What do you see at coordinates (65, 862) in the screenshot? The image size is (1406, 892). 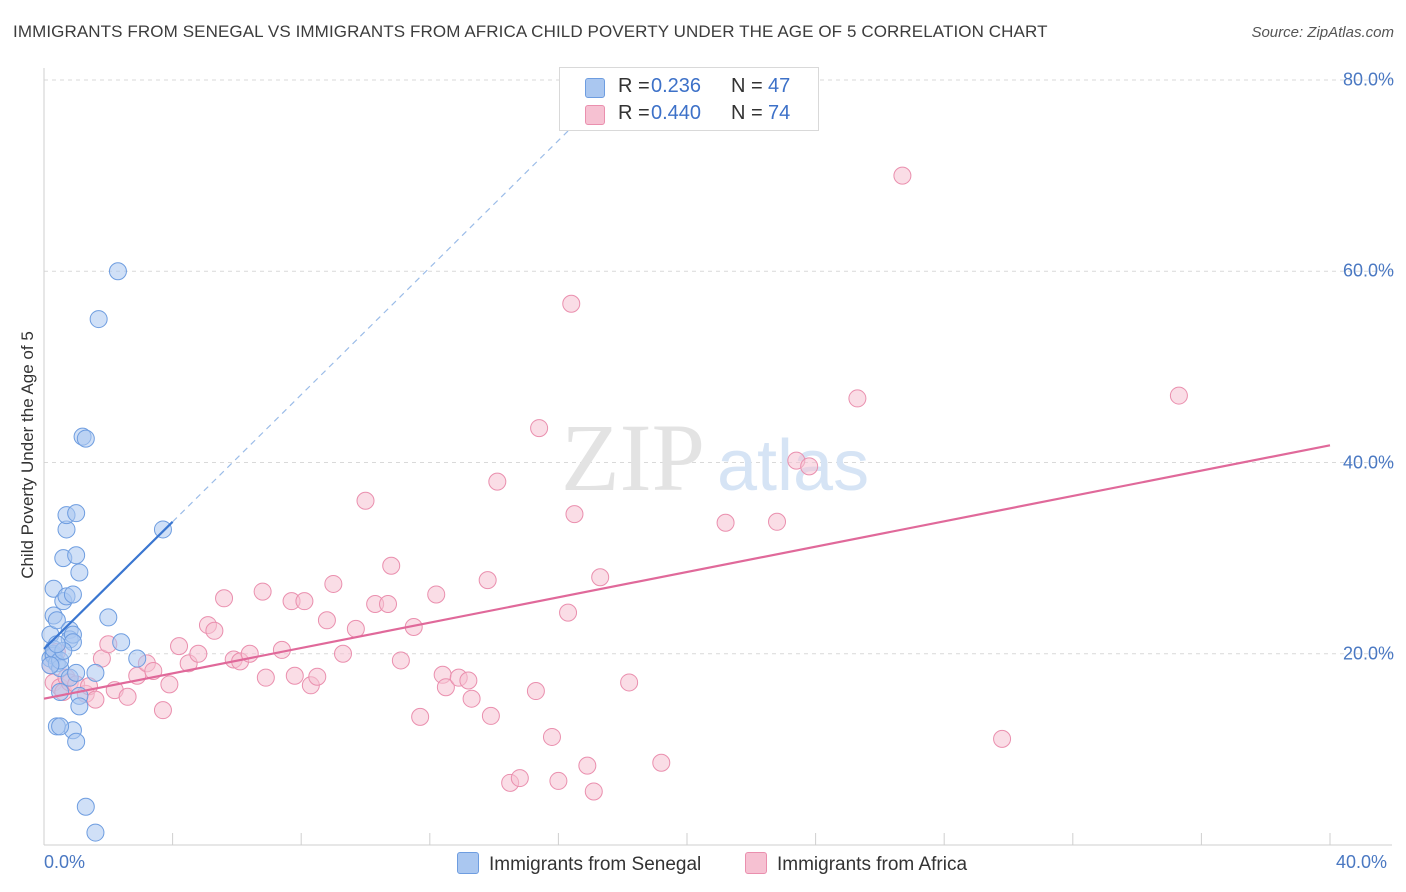 I see `x-tick-min: 0.0%` at bounding box center [65, 862].